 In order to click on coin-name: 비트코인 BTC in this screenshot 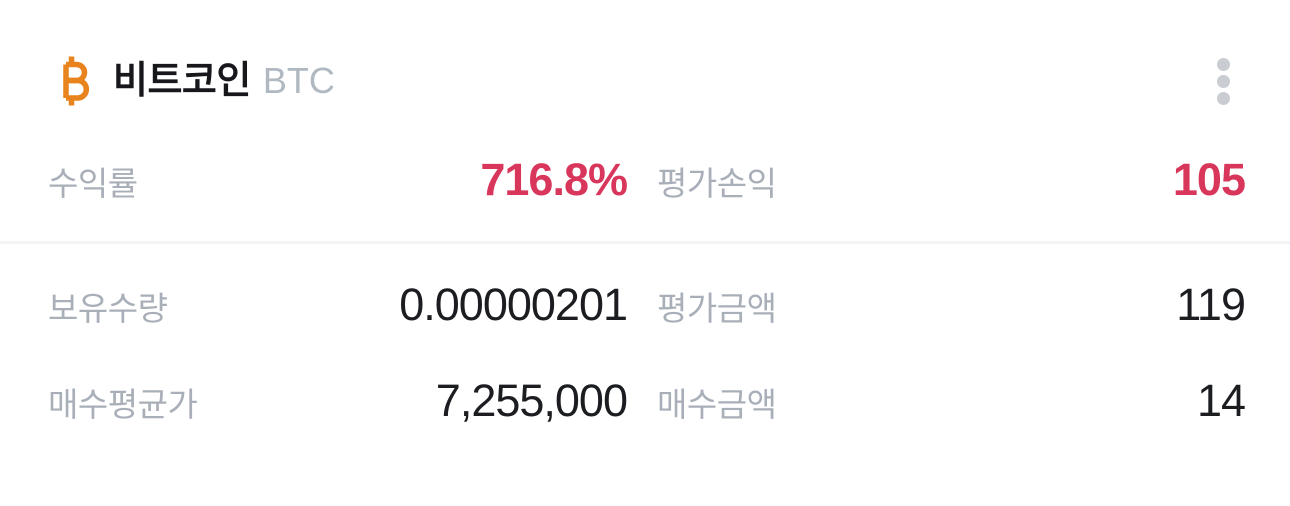, I will do `click(224, 81)`.